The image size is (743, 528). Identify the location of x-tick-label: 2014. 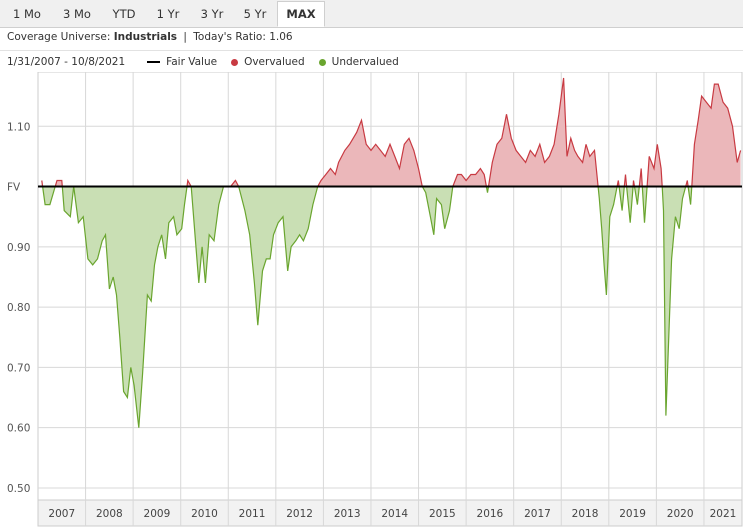
(394, 514).